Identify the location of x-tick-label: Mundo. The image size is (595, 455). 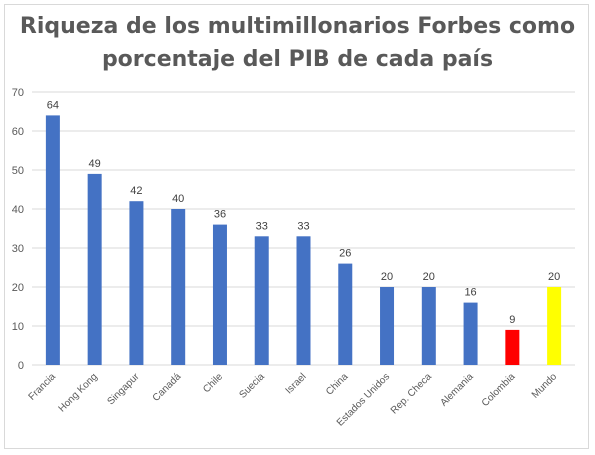
(545, 386).